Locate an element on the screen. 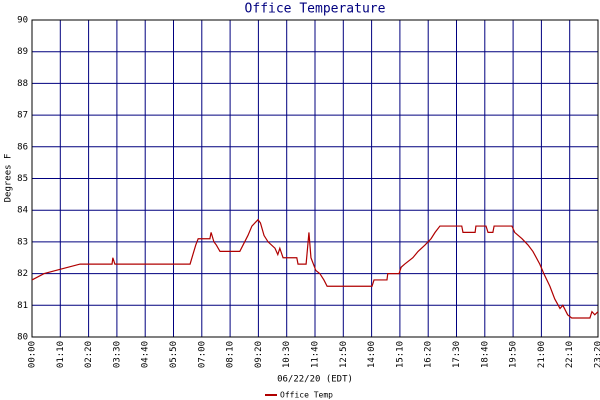 The image size is (600, 400). x-axis-label: 06/22/20 (EDT) is located at coordinates (315, 380).